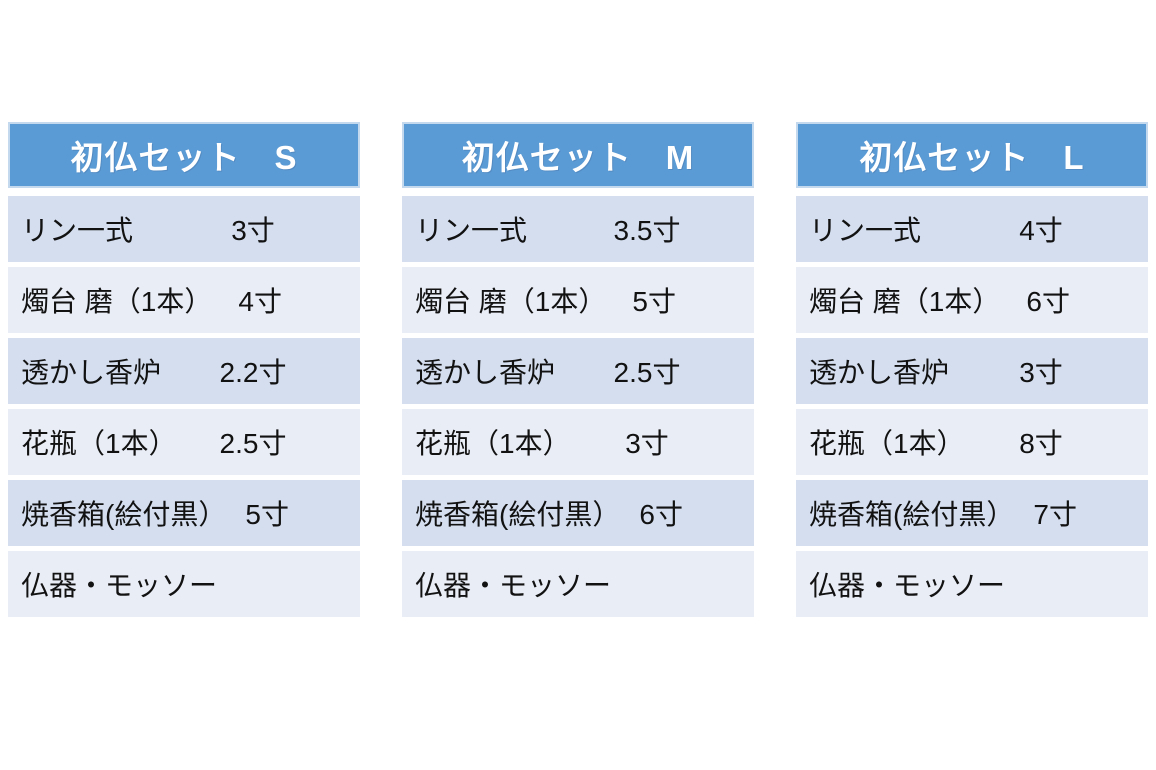  Describe the element at coordinates (578, 229) in the screenshot. I see `table-row: リン一式 3.5寸` at that location.